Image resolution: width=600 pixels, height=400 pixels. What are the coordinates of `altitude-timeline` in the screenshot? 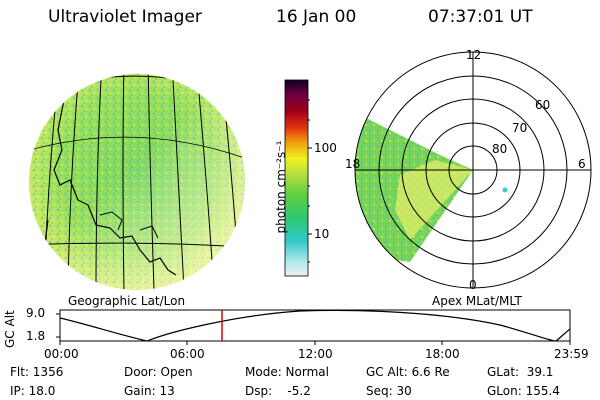 It's located at (313, 327).